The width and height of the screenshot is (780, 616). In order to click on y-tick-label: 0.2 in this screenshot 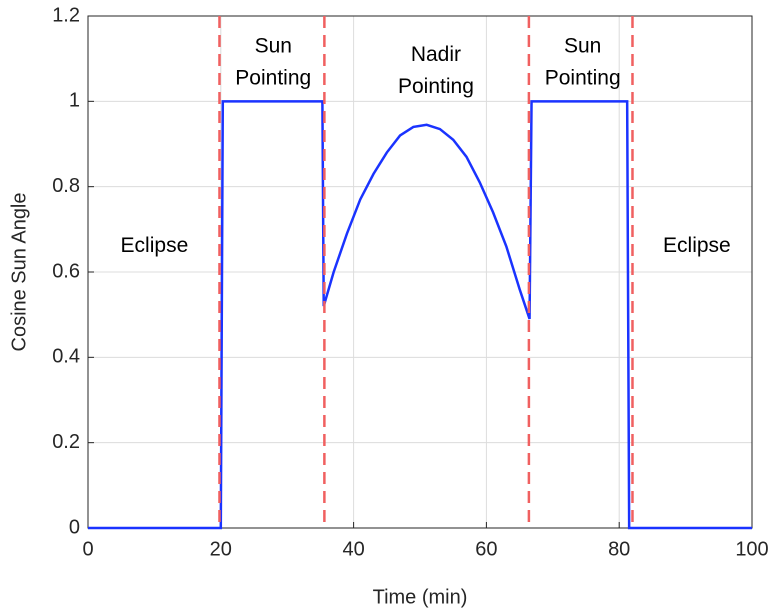, I will do `click(66, 442)`.